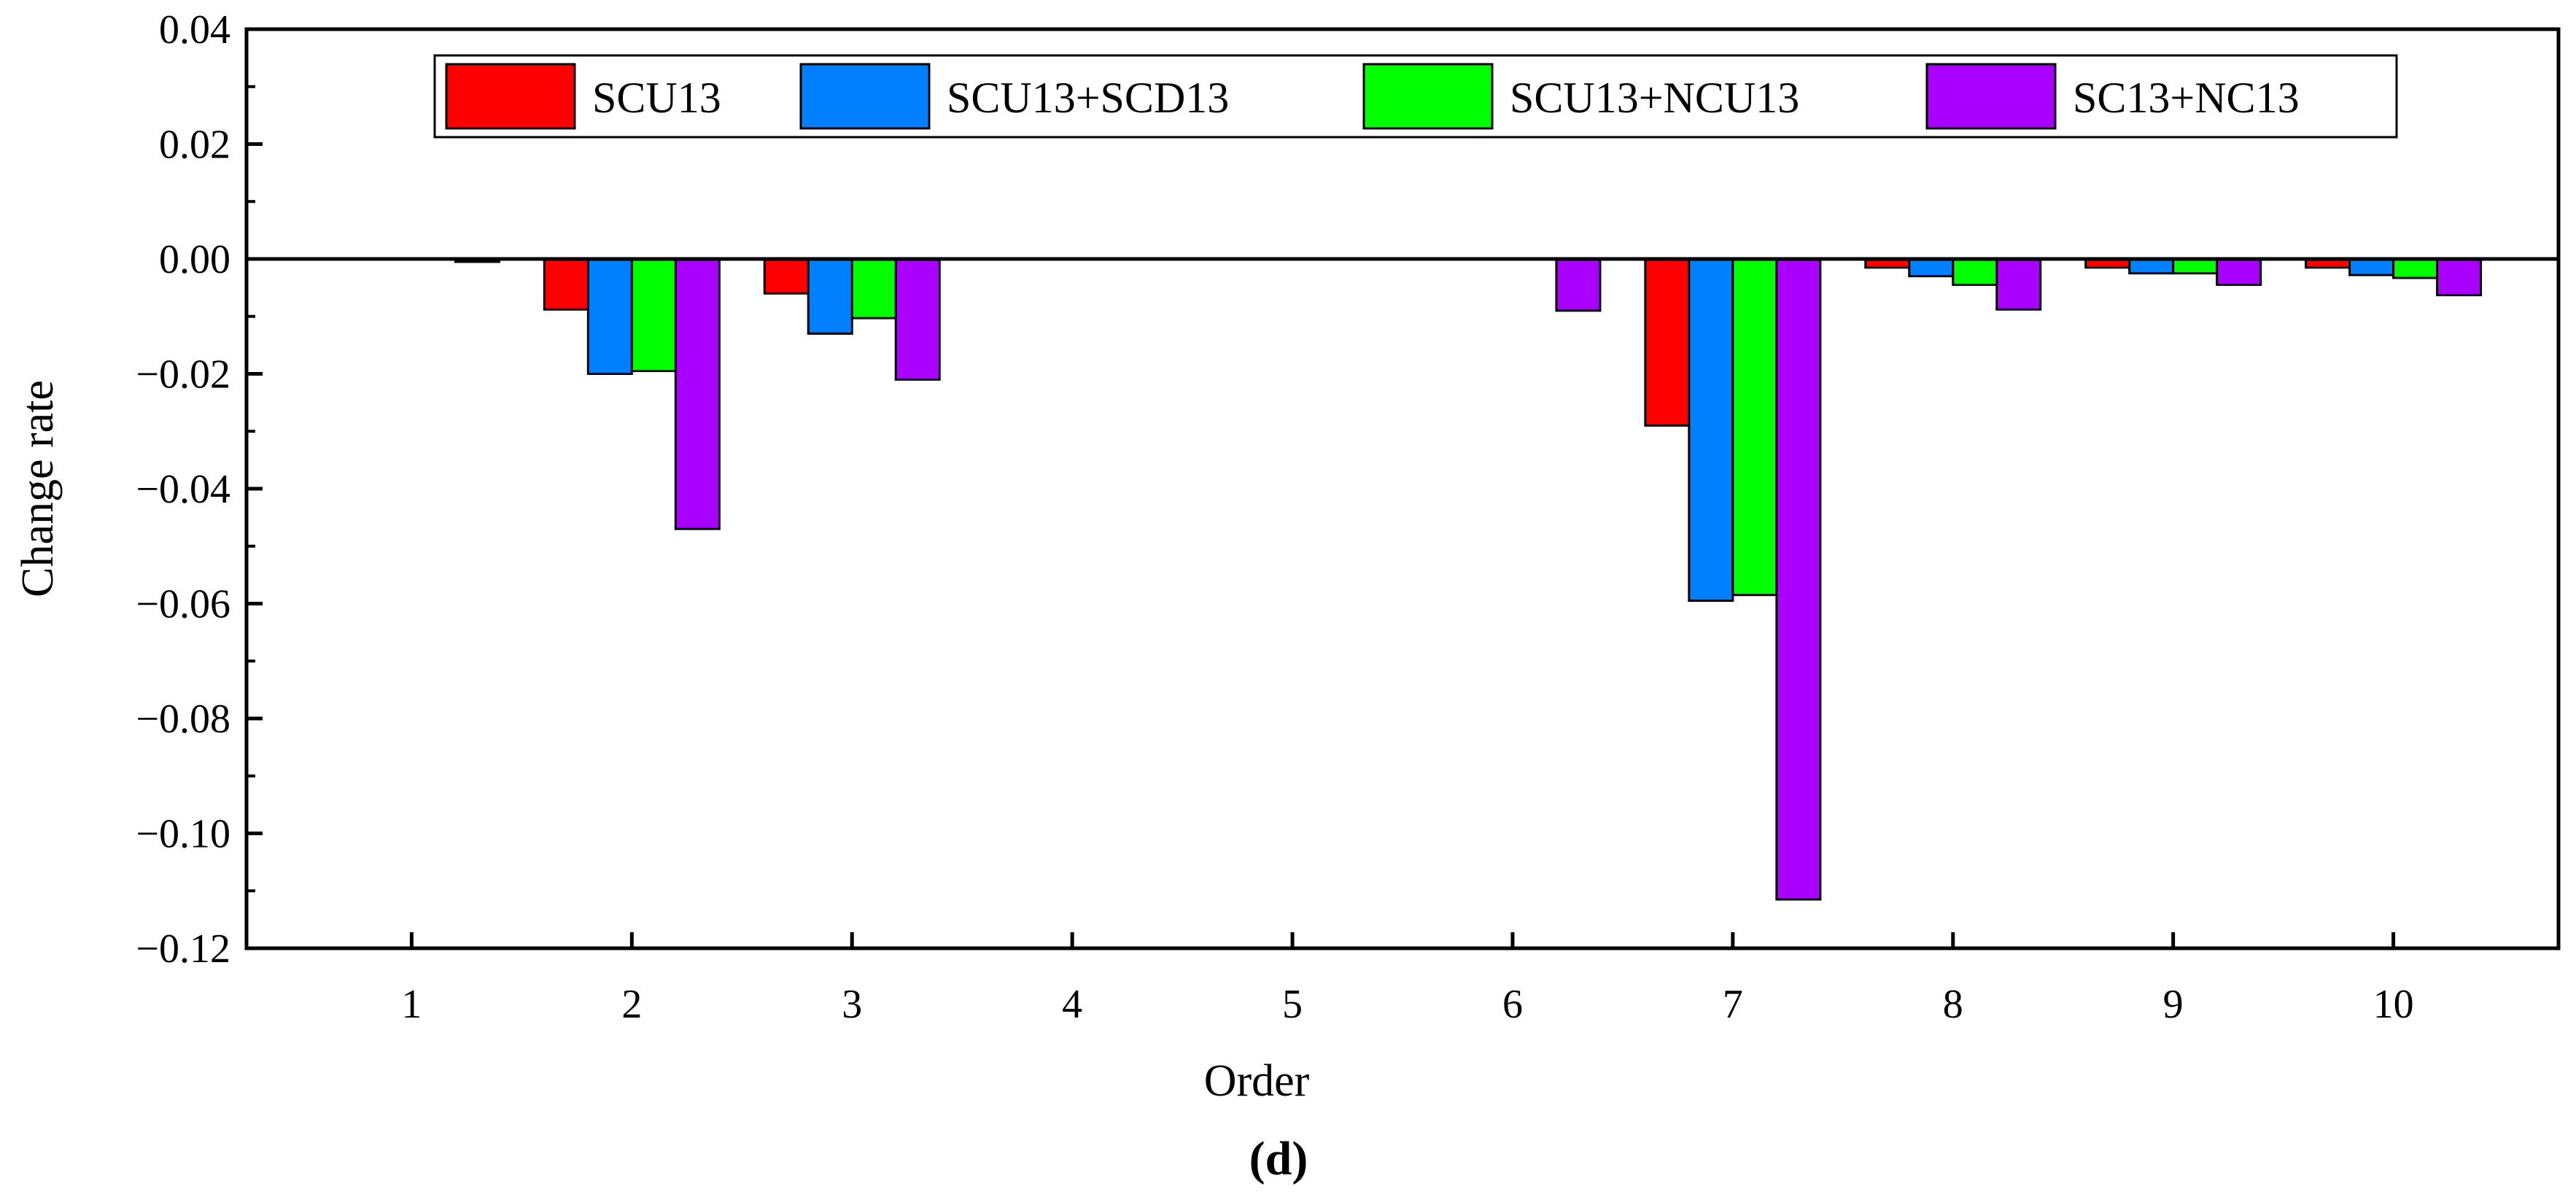  I want to click on y-tick-label: −0.08, so click(183, 719).